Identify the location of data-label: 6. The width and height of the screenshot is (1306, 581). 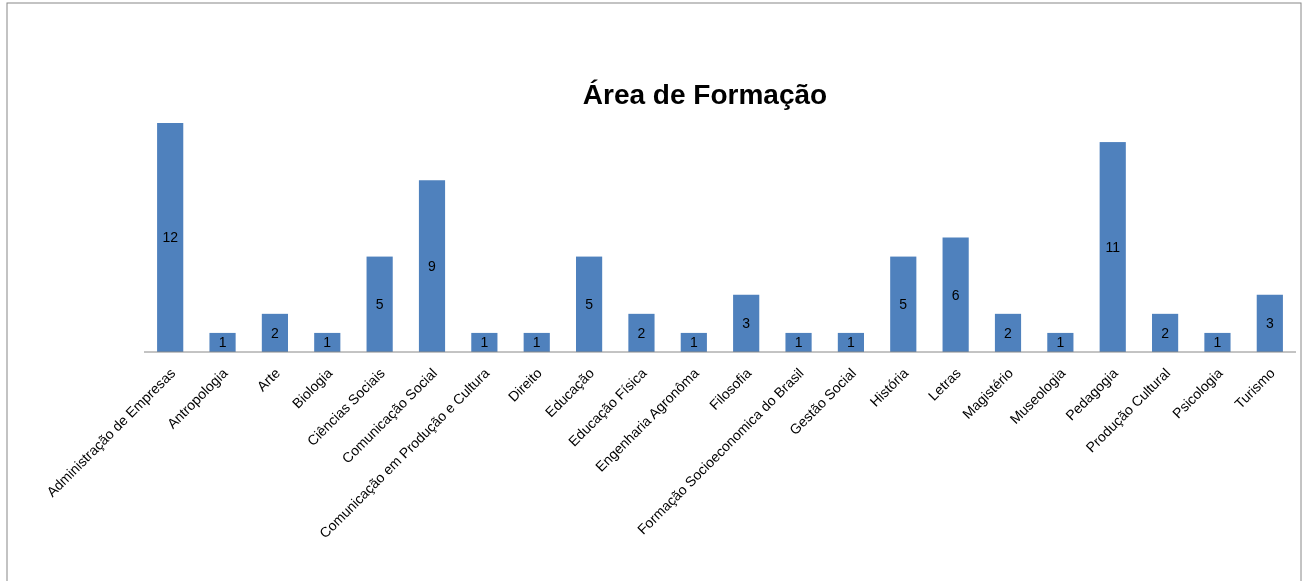
(955, 294).